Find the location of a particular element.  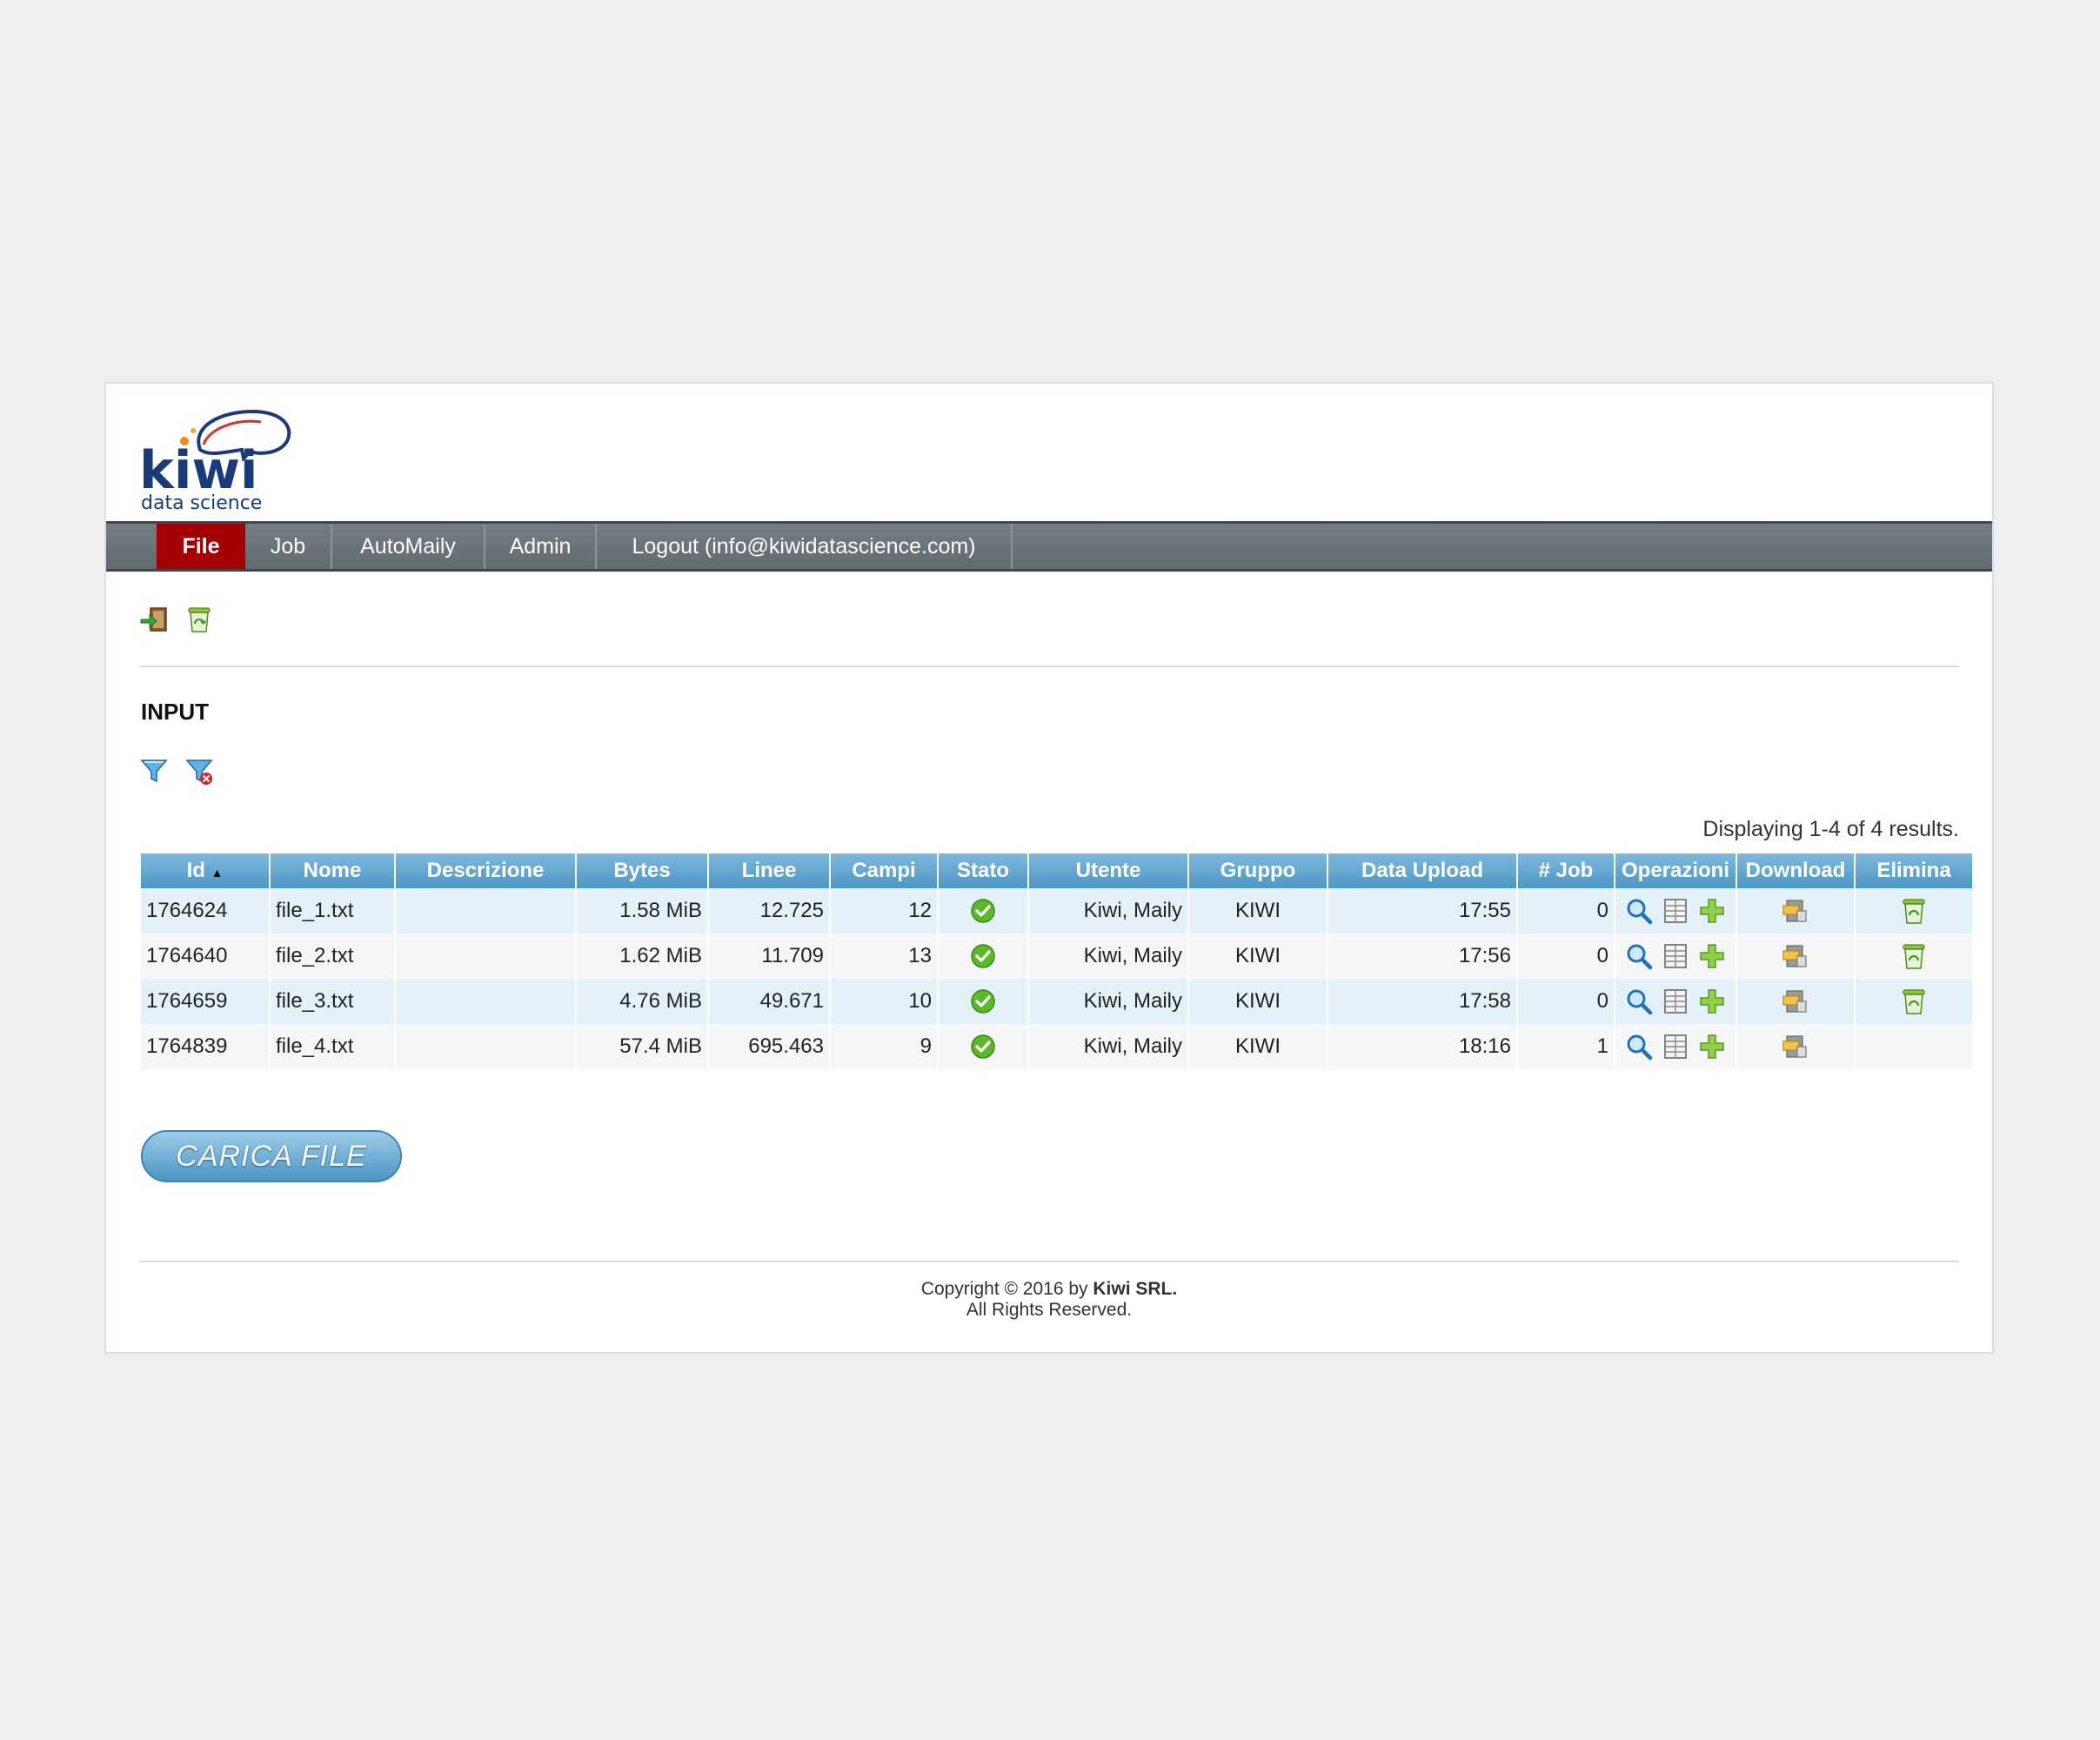

divider-top is located at coordinates (1049, 666).